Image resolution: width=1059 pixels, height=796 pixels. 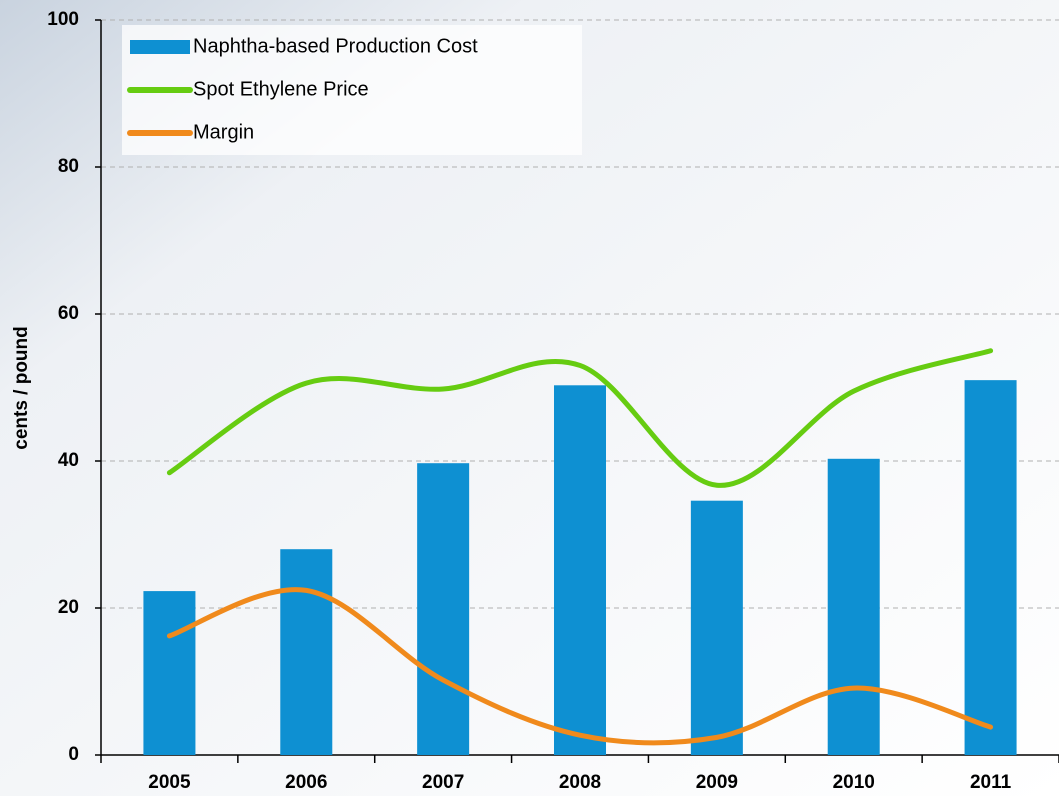 I want to click on legend-swatch, so click(x=160, y=47).